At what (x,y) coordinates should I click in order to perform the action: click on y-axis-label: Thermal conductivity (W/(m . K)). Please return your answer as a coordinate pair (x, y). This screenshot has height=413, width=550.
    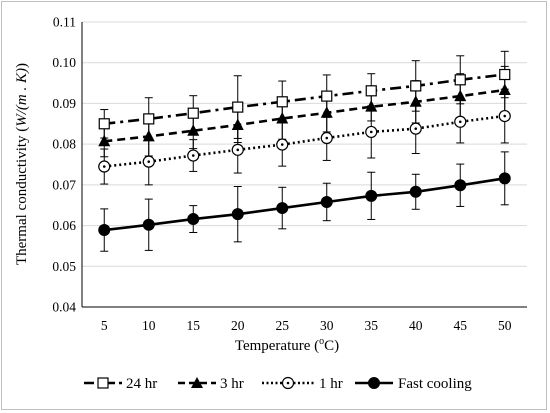
    Looking at the image, I should click on (22, 164).